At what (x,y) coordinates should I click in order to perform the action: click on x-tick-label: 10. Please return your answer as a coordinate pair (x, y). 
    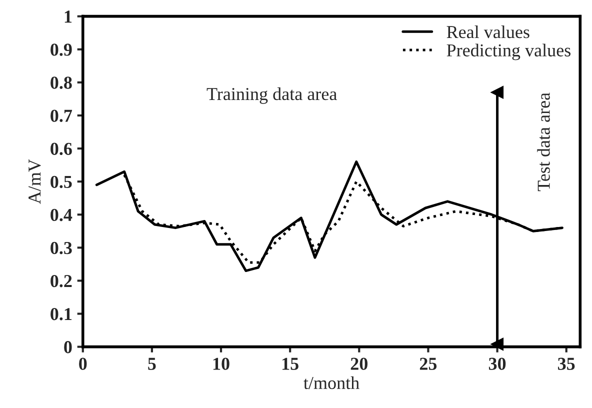
    Looking at the image, I should click on (221, 364).